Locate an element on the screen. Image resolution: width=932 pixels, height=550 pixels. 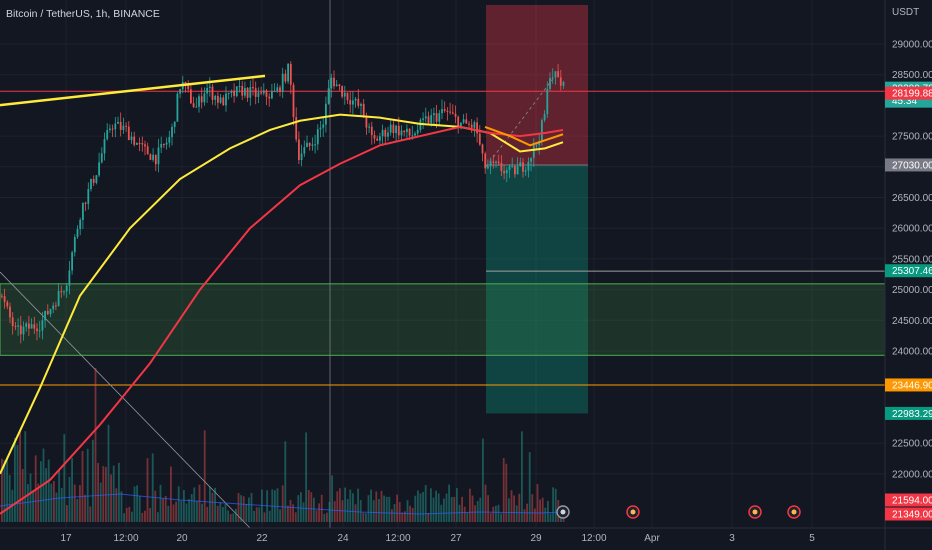
time-tick-label: 24 is located at coordinates (343, 538).